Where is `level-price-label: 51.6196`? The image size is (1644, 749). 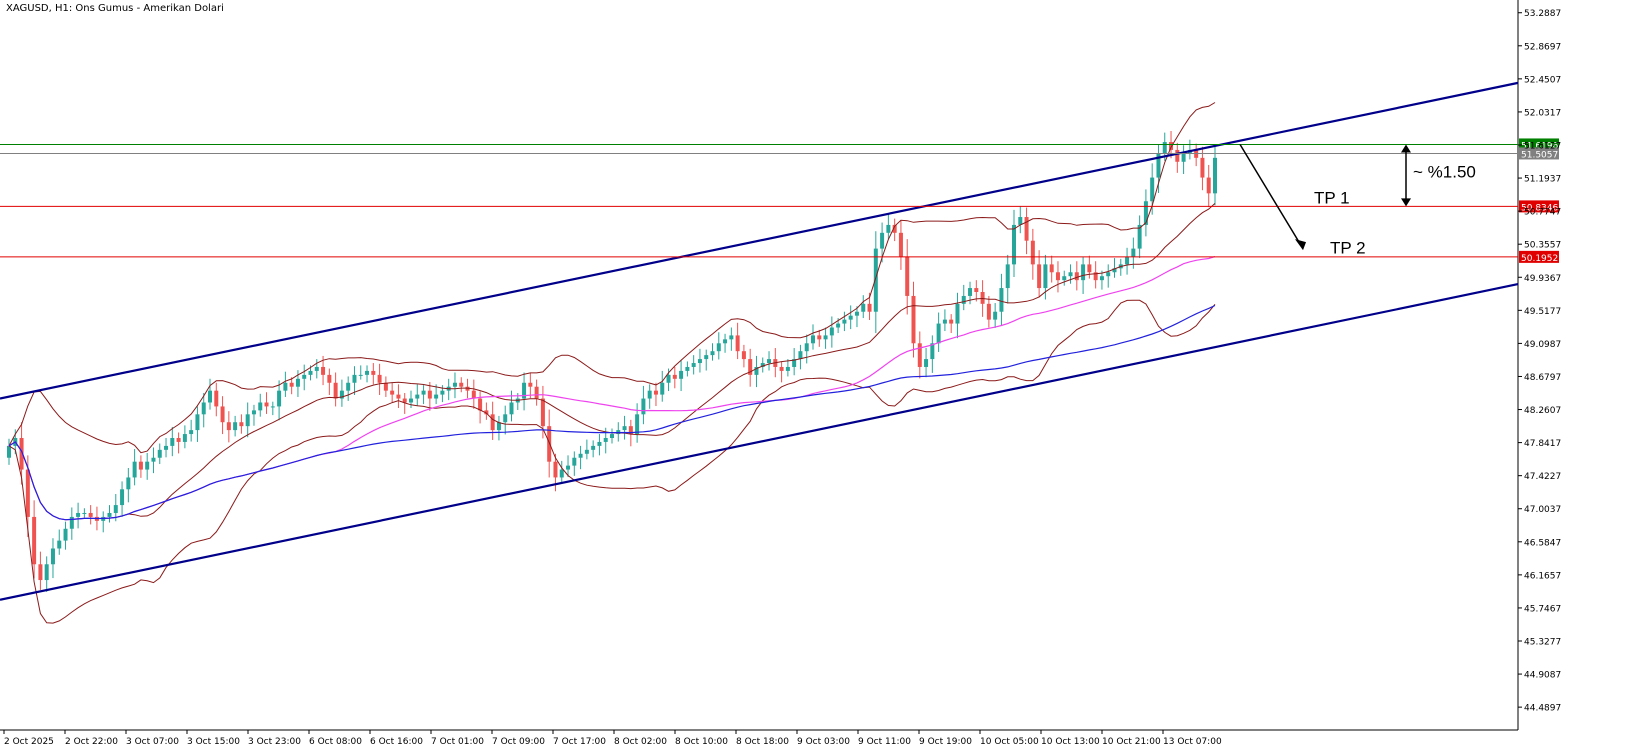 level-price-label: 51.6196 is located at coordinates (1539, 146).